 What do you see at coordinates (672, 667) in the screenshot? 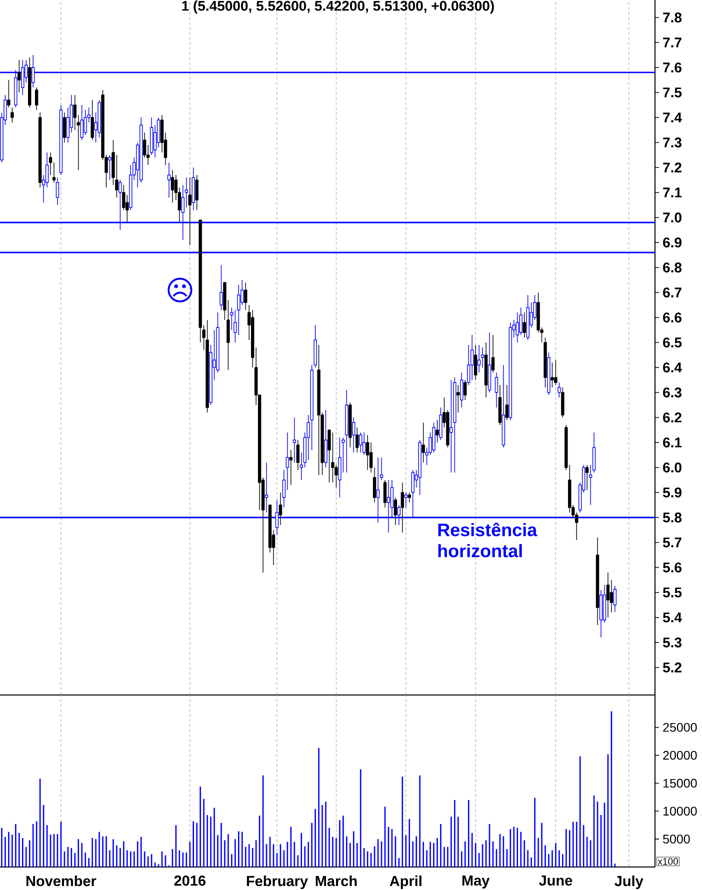
I see `y-tick-label: 5.2` at bounding box center [672, 667].